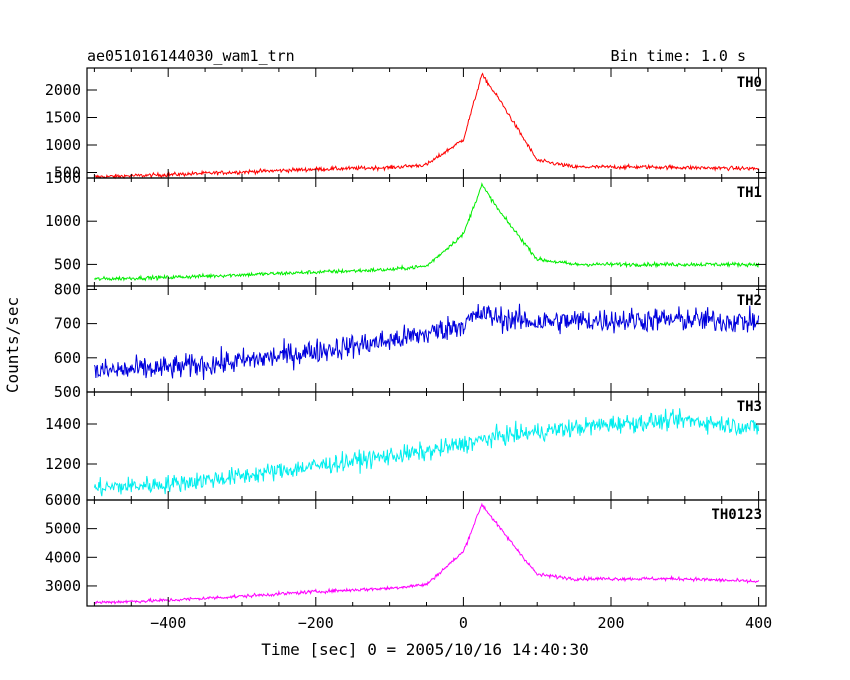  What do you see at coordinates (427, 126) in the screenshot?
I see `series-line-th0` at bounding box center [427, 126].